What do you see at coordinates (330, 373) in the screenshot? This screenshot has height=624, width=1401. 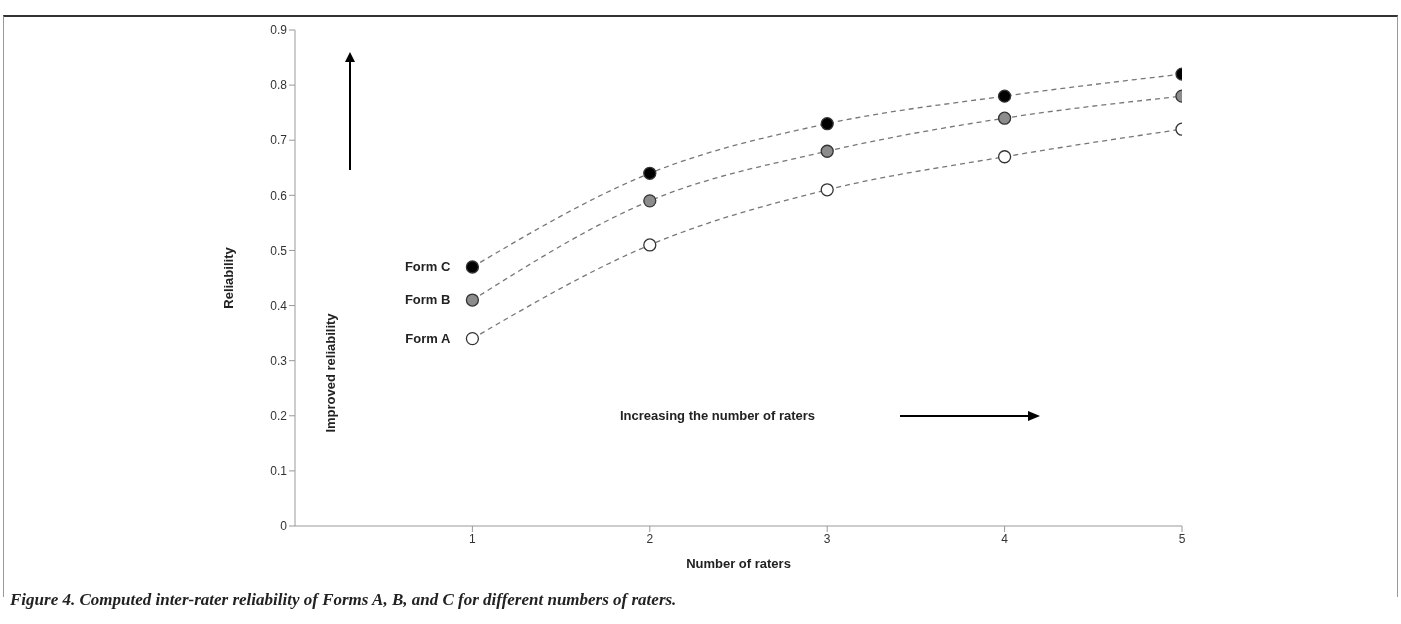 I see `annotation: Improved reliability` at bounding box center [330, 373].